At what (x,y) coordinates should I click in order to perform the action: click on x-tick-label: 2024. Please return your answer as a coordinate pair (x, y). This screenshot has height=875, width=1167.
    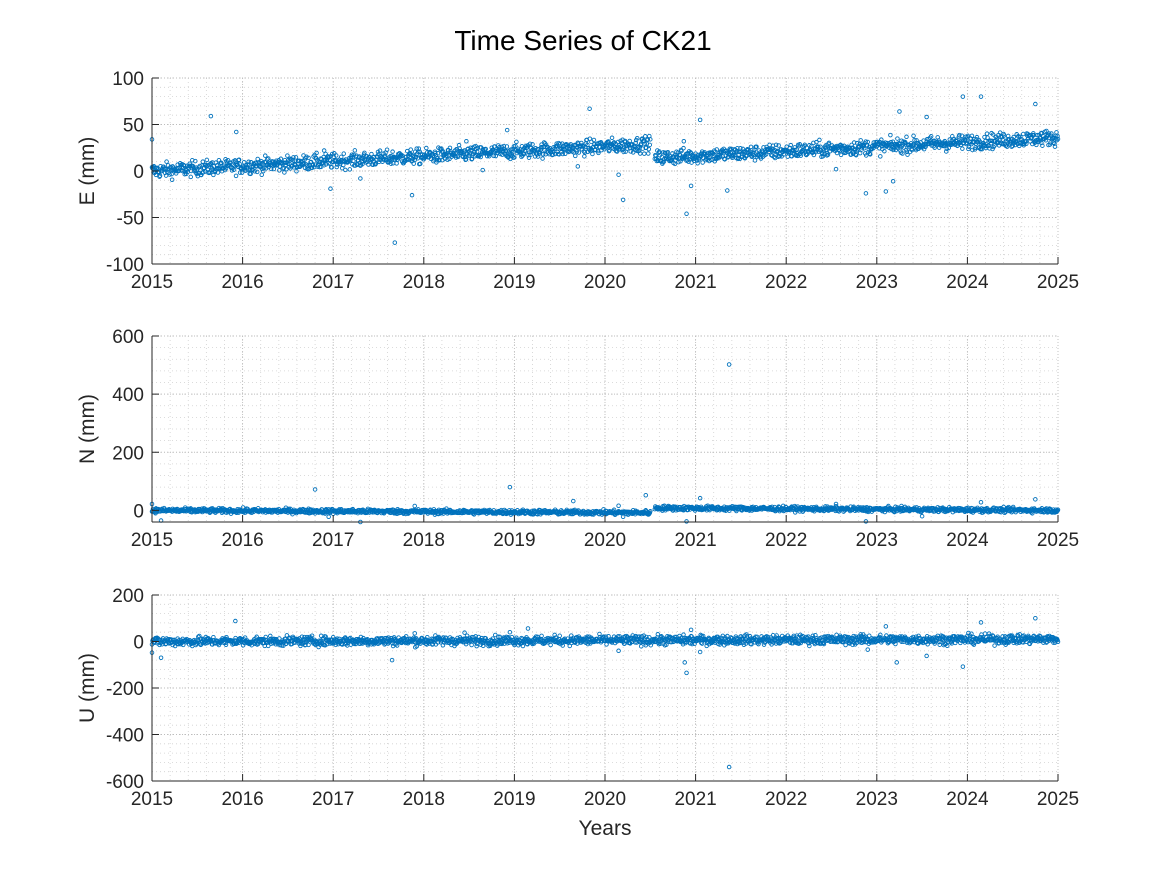
    Looking at the image, I should click on (967, 540).